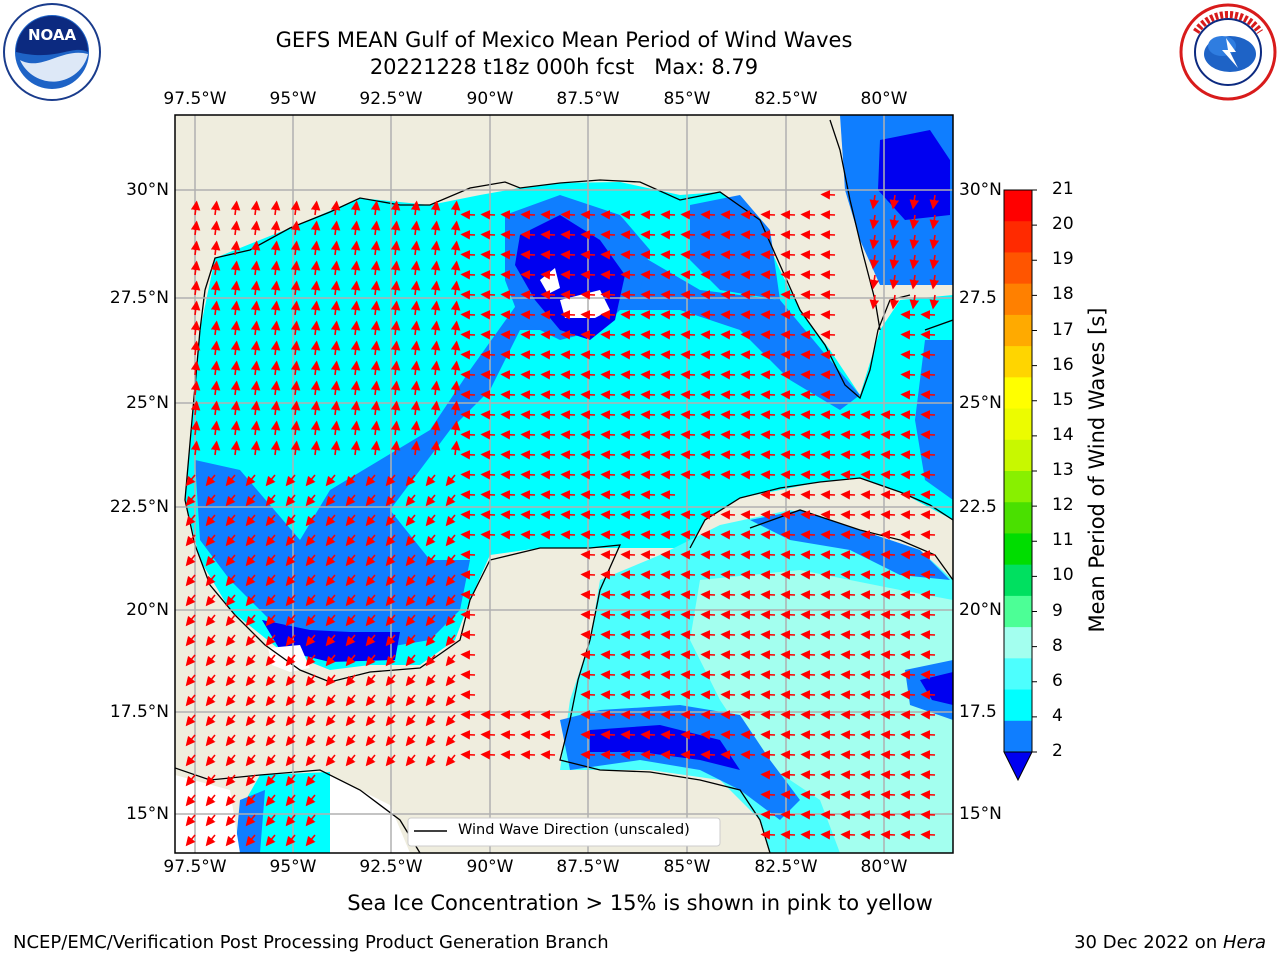  What do you see at coordinates (195, 99) in the screenshot?
I see `lon-label: 97.5°W` at bounding box center [195, 99].